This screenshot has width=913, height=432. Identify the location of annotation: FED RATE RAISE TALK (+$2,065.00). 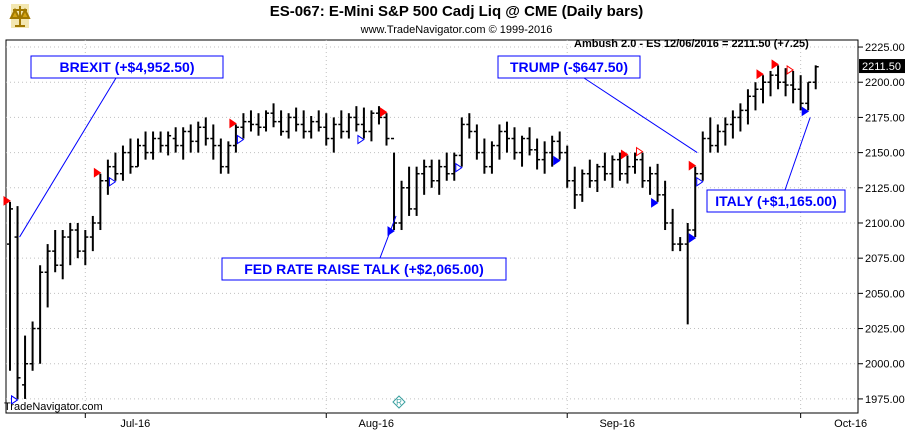
(364, 248).